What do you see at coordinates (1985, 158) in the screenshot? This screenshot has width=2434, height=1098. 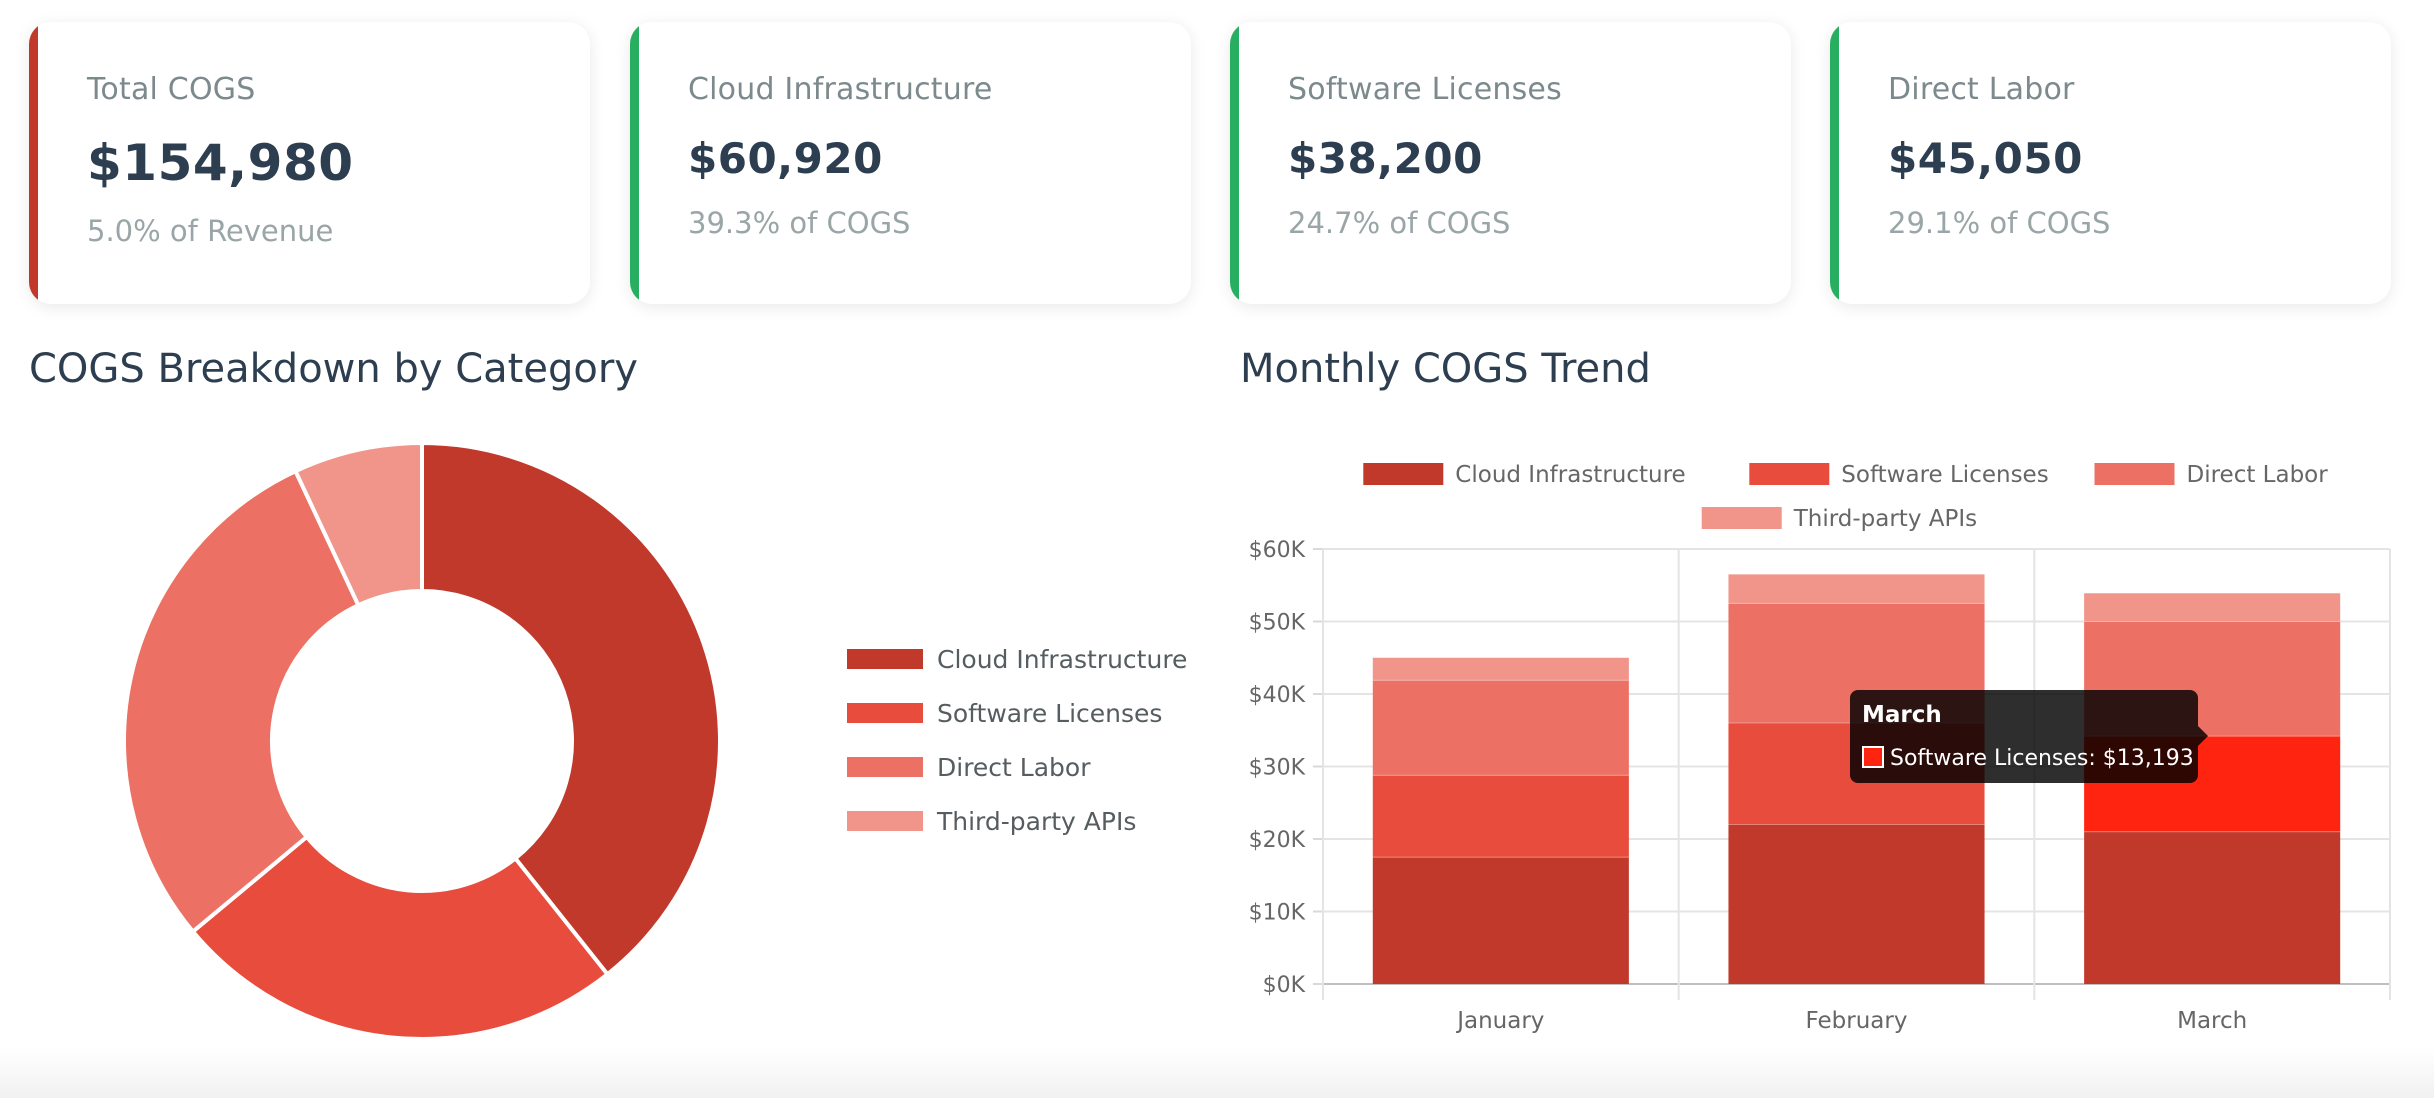 I see `card-value: $45,050` at bounding box center [1985, 158].